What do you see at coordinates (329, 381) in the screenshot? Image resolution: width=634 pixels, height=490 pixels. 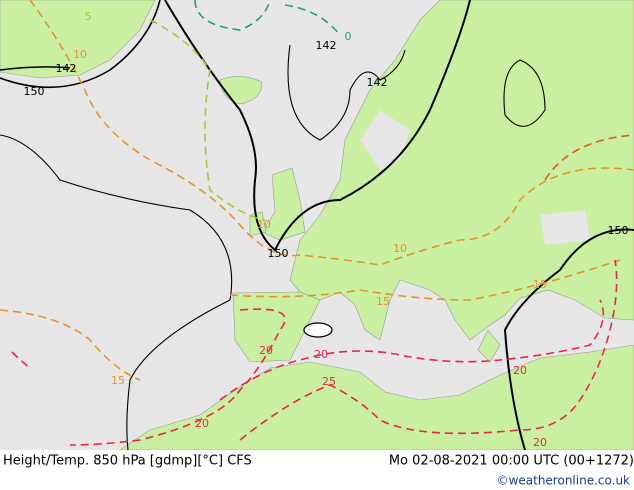 I see `contour-label: 25` at bounding box center [329, 381].